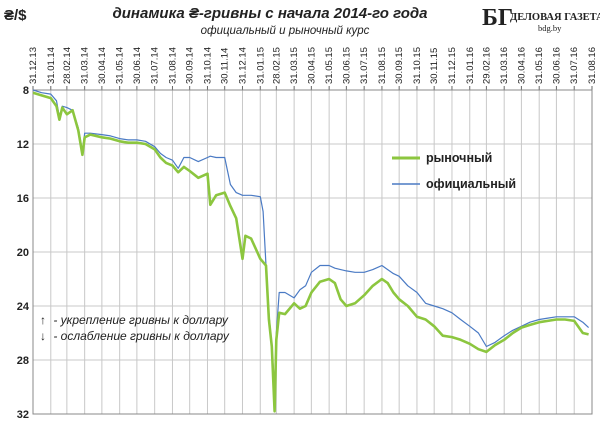 This screenshot has width=600, height=434. I want to click on y-tick-label: 12, so click(23, 145).